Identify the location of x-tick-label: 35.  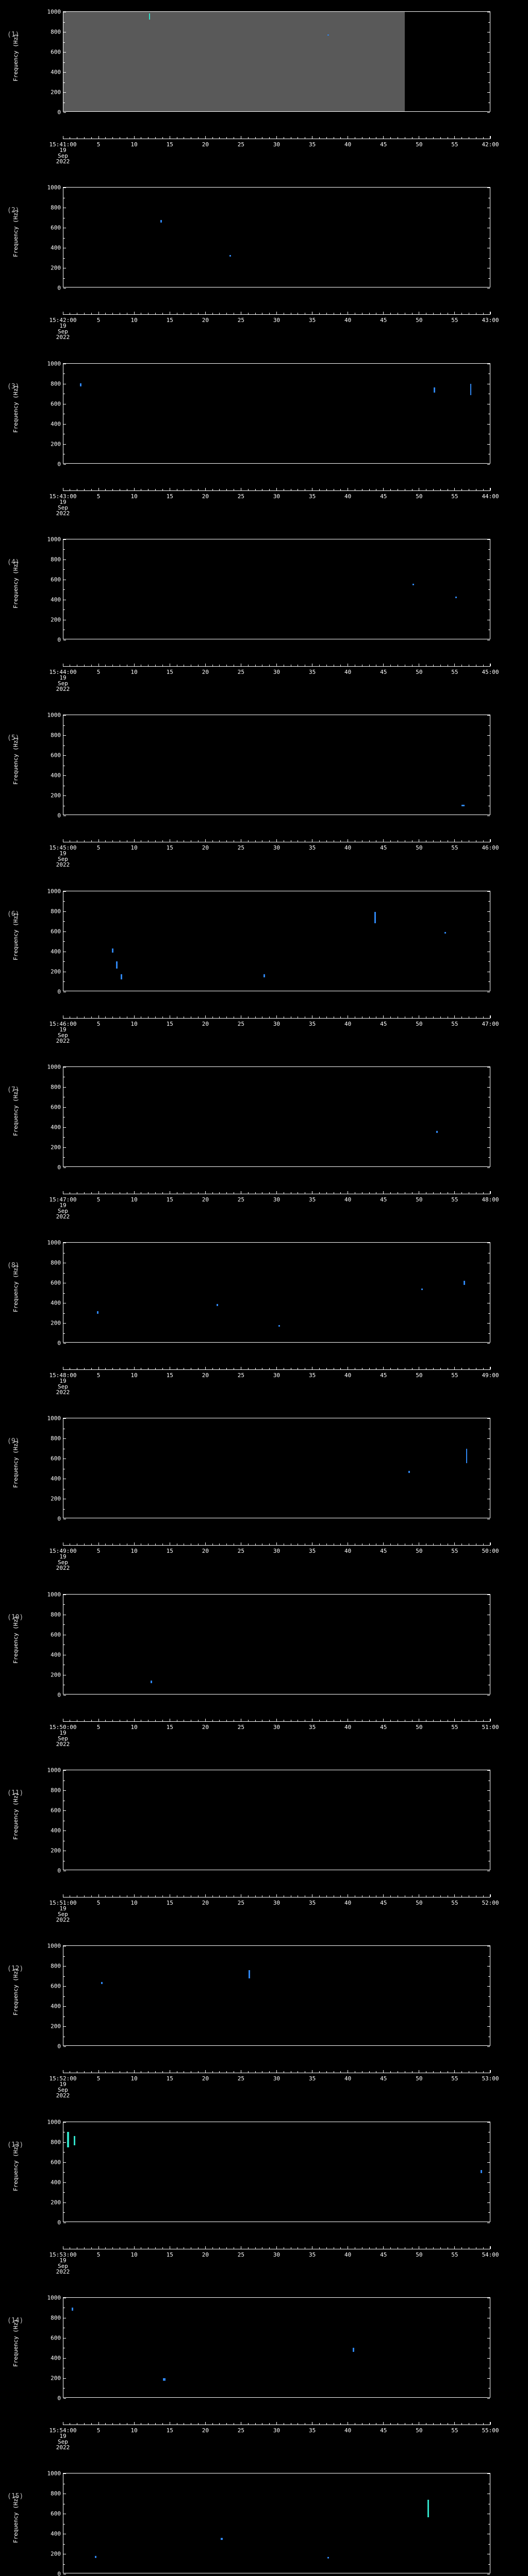
(312, 1023).